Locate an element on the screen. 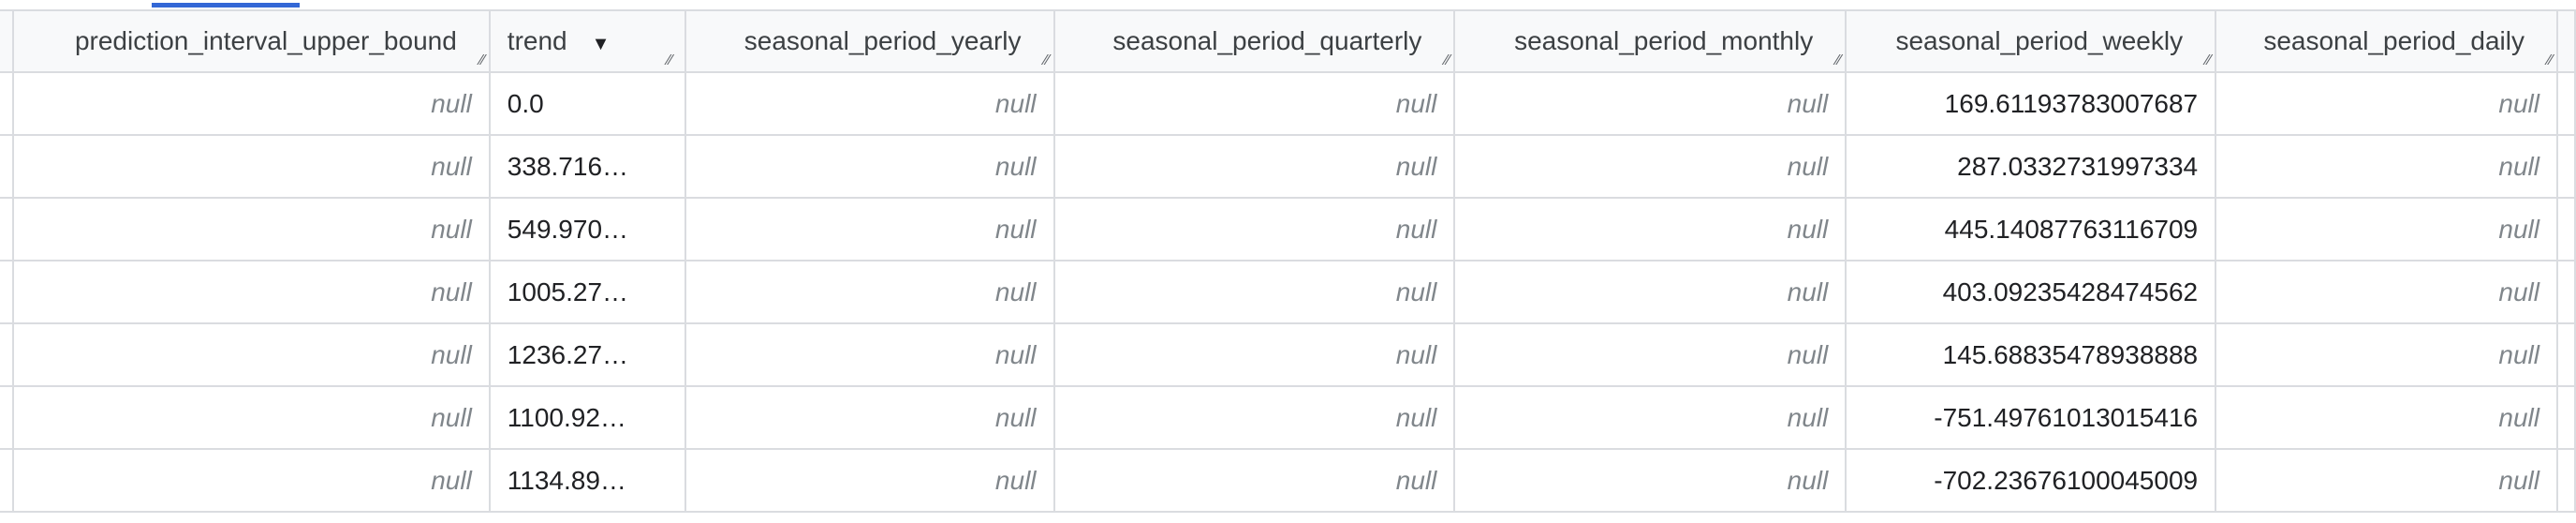  cell-seasonal_period_weekly: 287.0332731997334 is located at coordinates (2031, 167).